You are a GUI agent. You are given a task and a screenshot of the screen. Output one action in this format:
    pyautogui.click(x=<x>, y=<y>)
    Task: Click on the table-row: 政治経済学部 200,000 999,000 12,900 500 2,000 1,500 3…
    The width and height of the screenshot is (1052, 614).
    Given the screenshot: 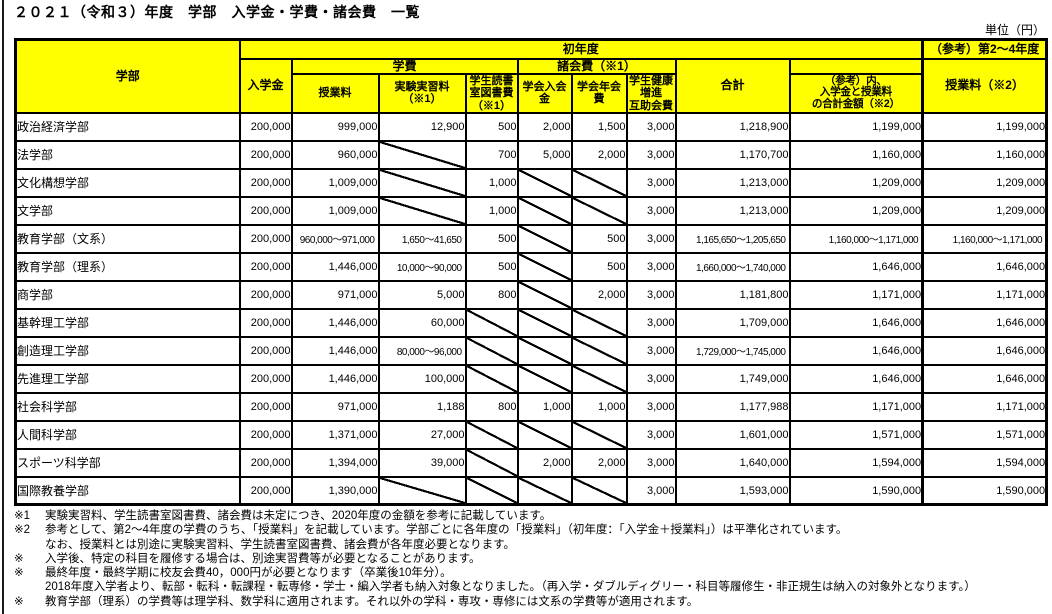 What is the action you would take?
    pyautogui.click(x=531, y=126)
    